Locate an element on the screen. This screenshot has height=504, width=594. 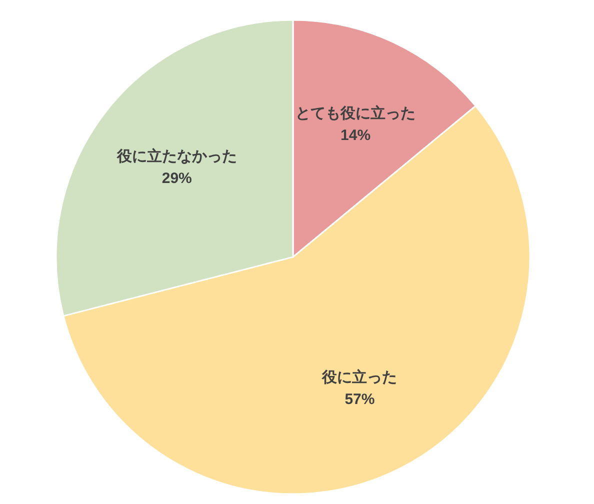
slice-label: 役に立たなかった is located at coordinates (176, 155).